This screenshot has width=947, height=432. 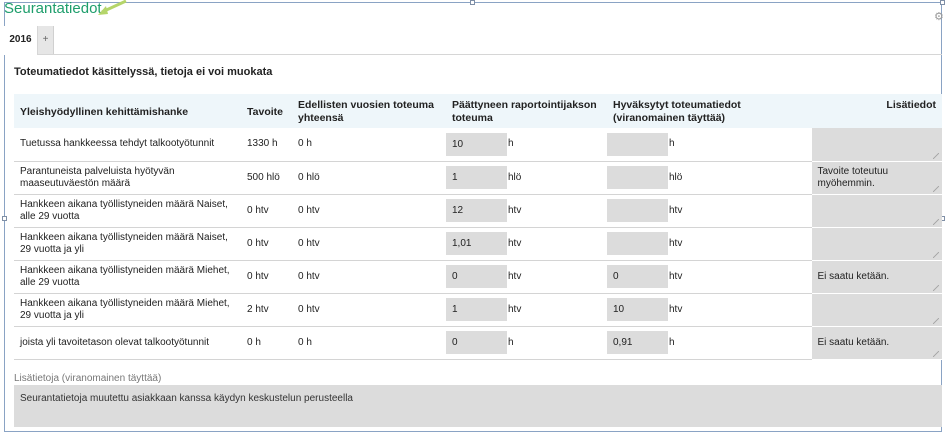 What do you see at coordinates (473, 40) in the screenshot?
I see `year-tabs: 2016 +` at bounding box center [473, 40].